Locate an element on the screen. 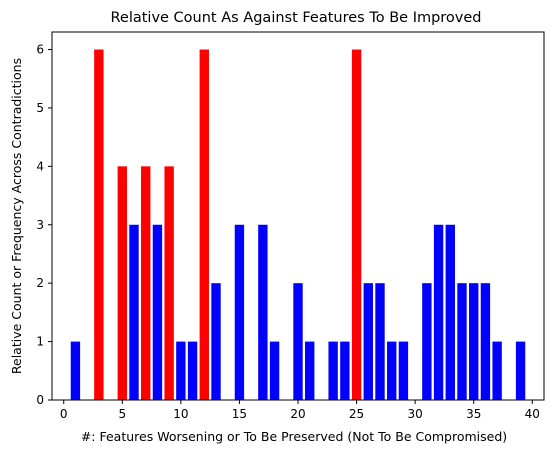 The height and width of the screenshot is (453, 554). y-tick-label: 0 is located at coordinates (40, 400).